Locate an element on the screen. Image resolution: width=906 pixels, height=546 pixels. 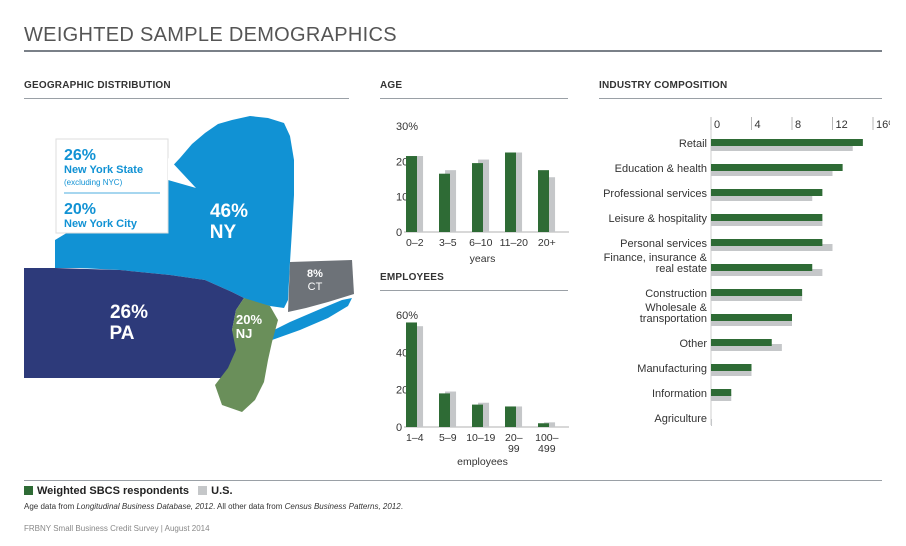
x-tick-label: 99 is located at coordinates (514, 449).